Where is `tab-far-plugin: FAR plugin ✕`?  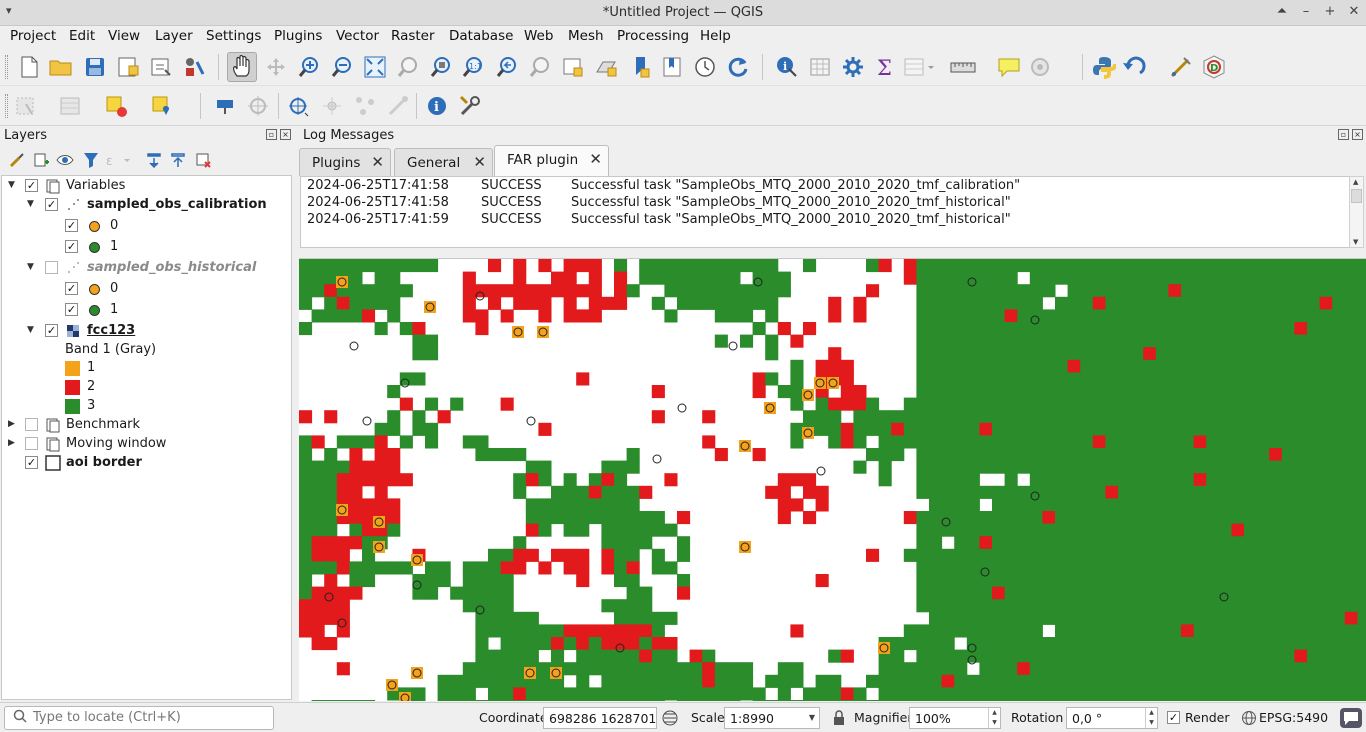 tab-far-plugin: FAR plugin ✕ is located at coordinates (551, 160).